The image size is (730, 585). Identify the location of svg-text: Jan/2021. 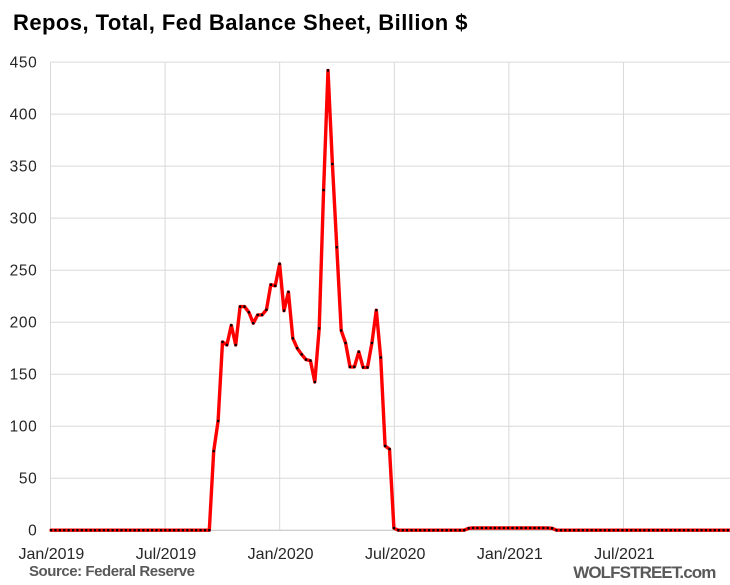
(510, 554).